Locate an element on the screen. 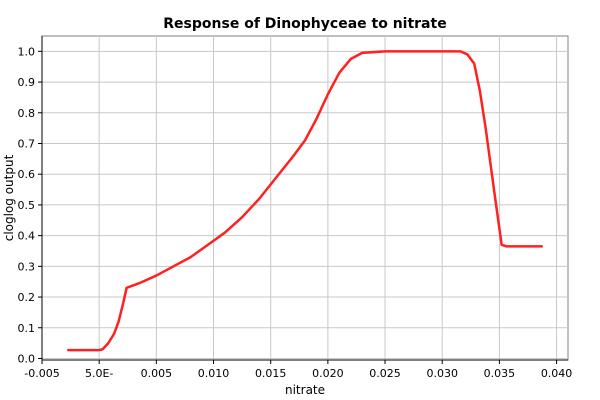 The width and height of the screenshot is (600, 400). y-tick-label: 0.2 is located at coordinates (27, 297).